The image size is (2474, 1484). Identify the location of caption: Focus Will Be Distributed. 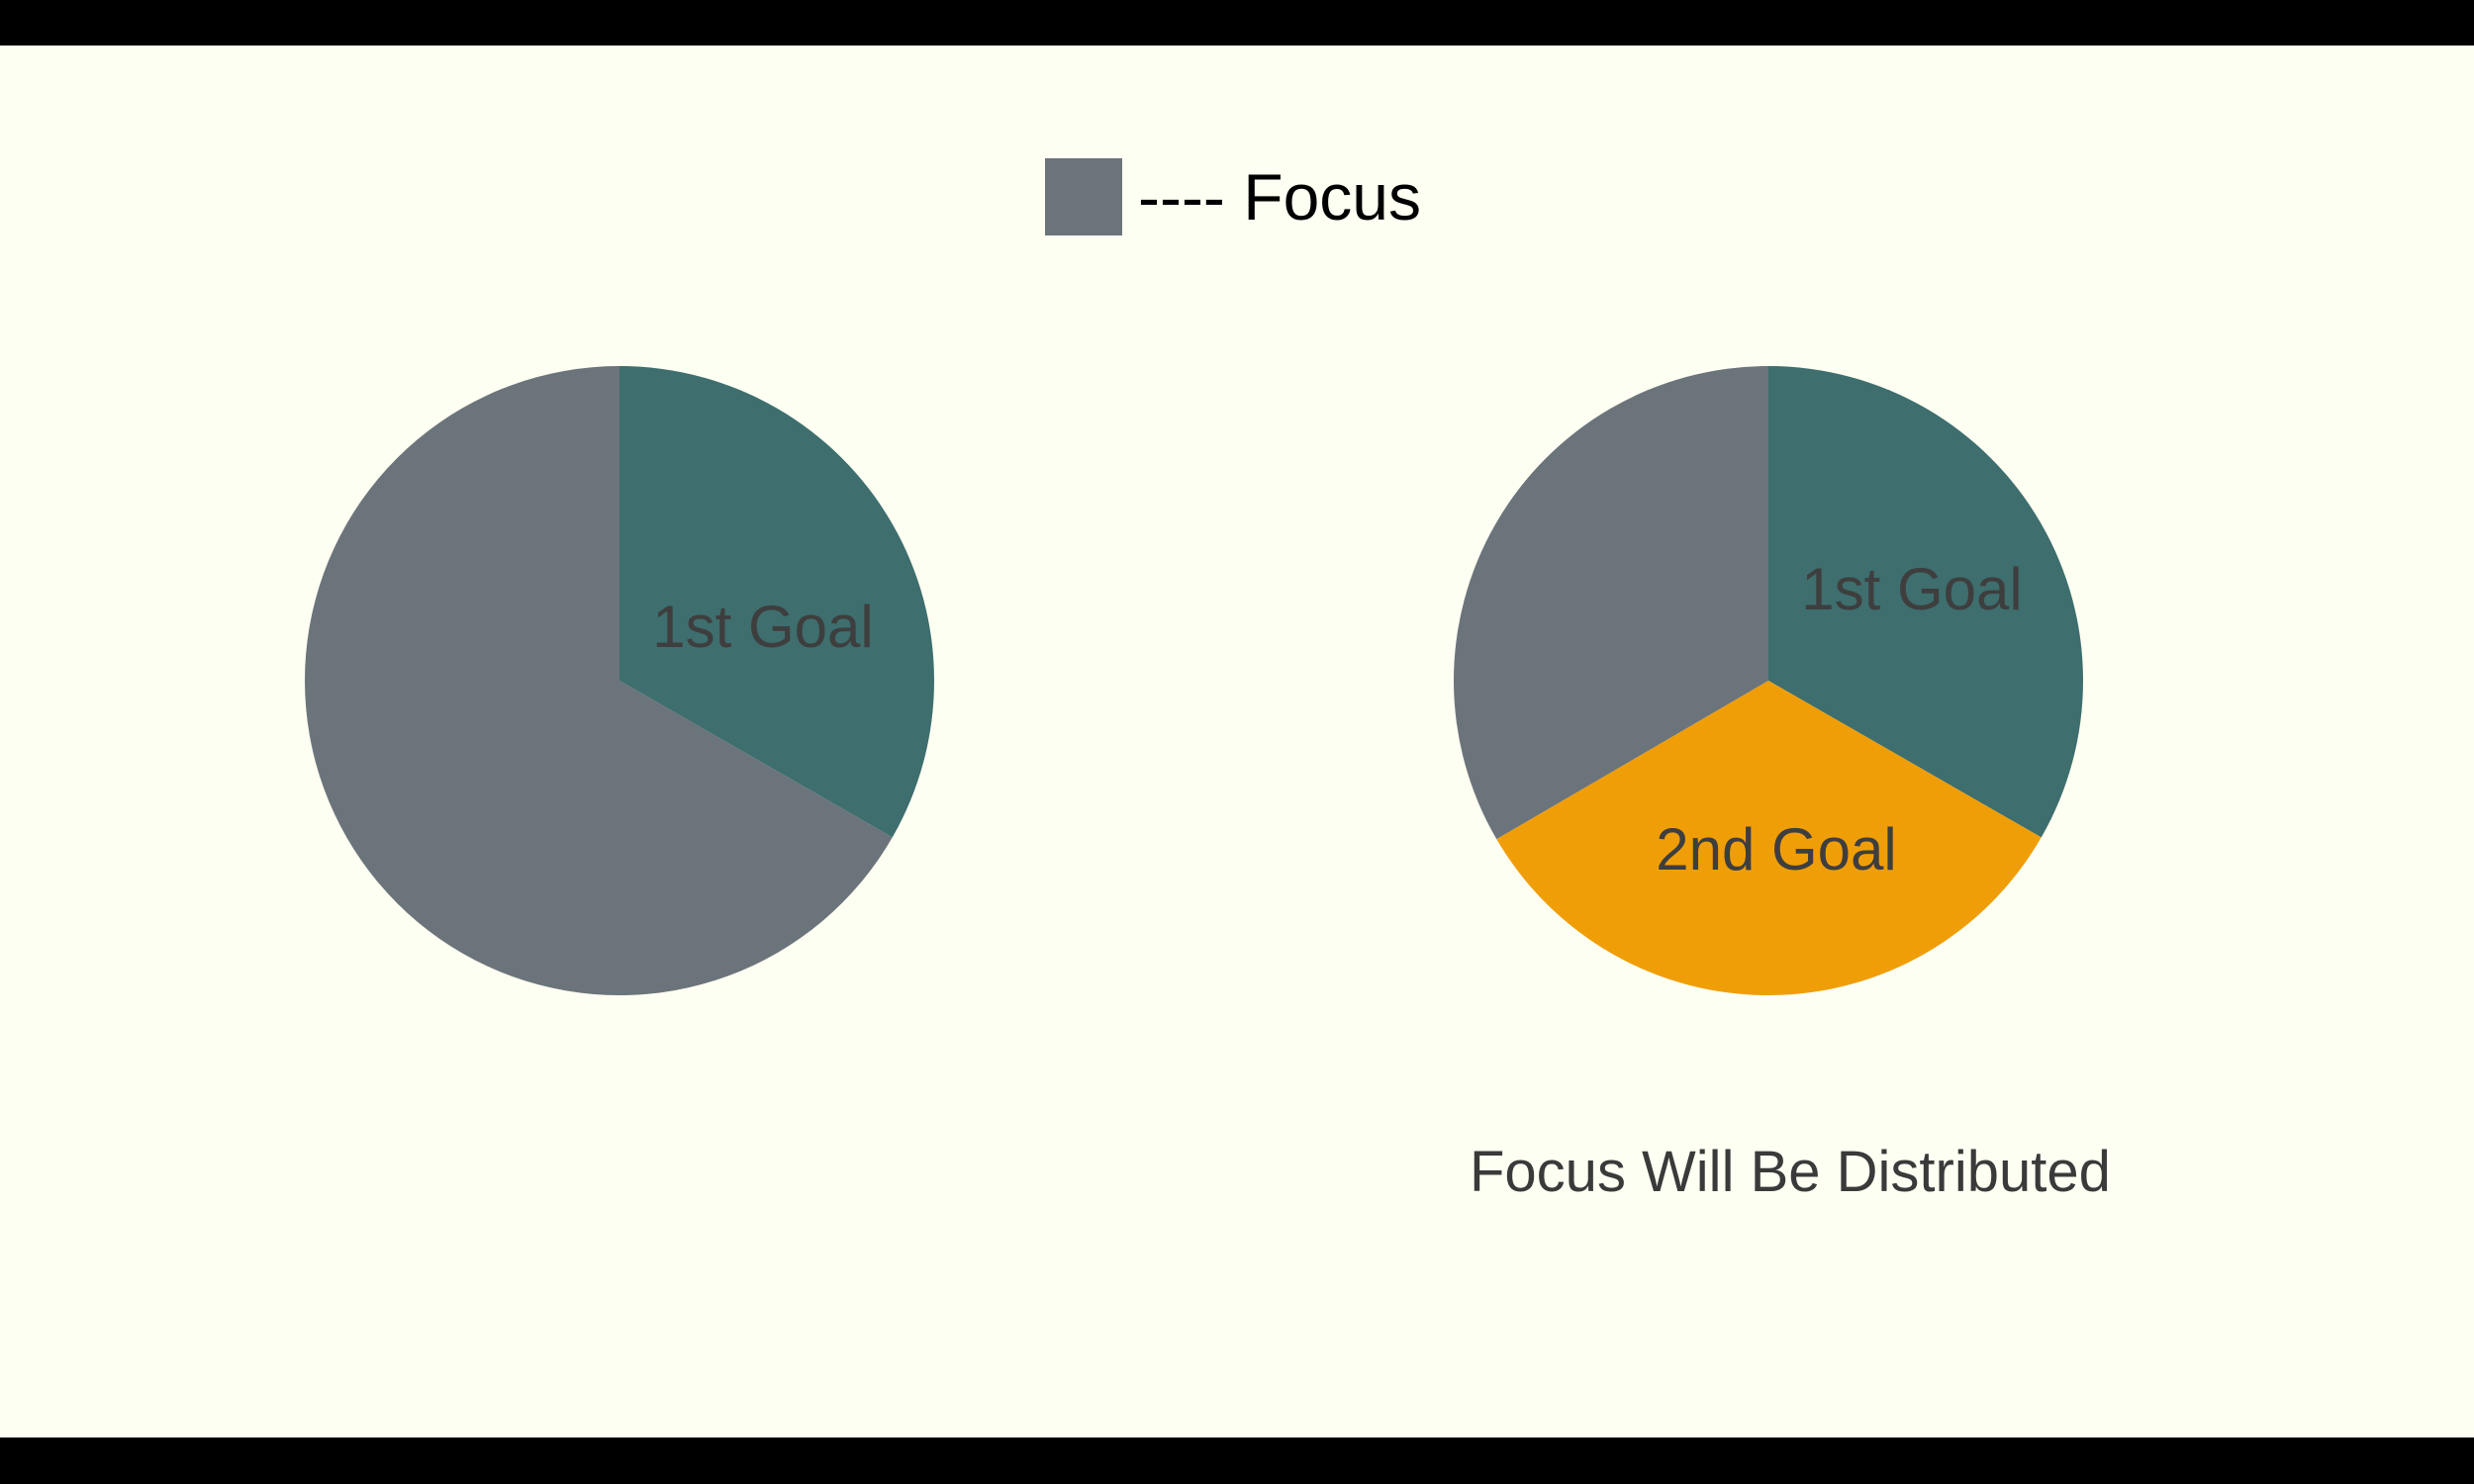
(1791, 1172).